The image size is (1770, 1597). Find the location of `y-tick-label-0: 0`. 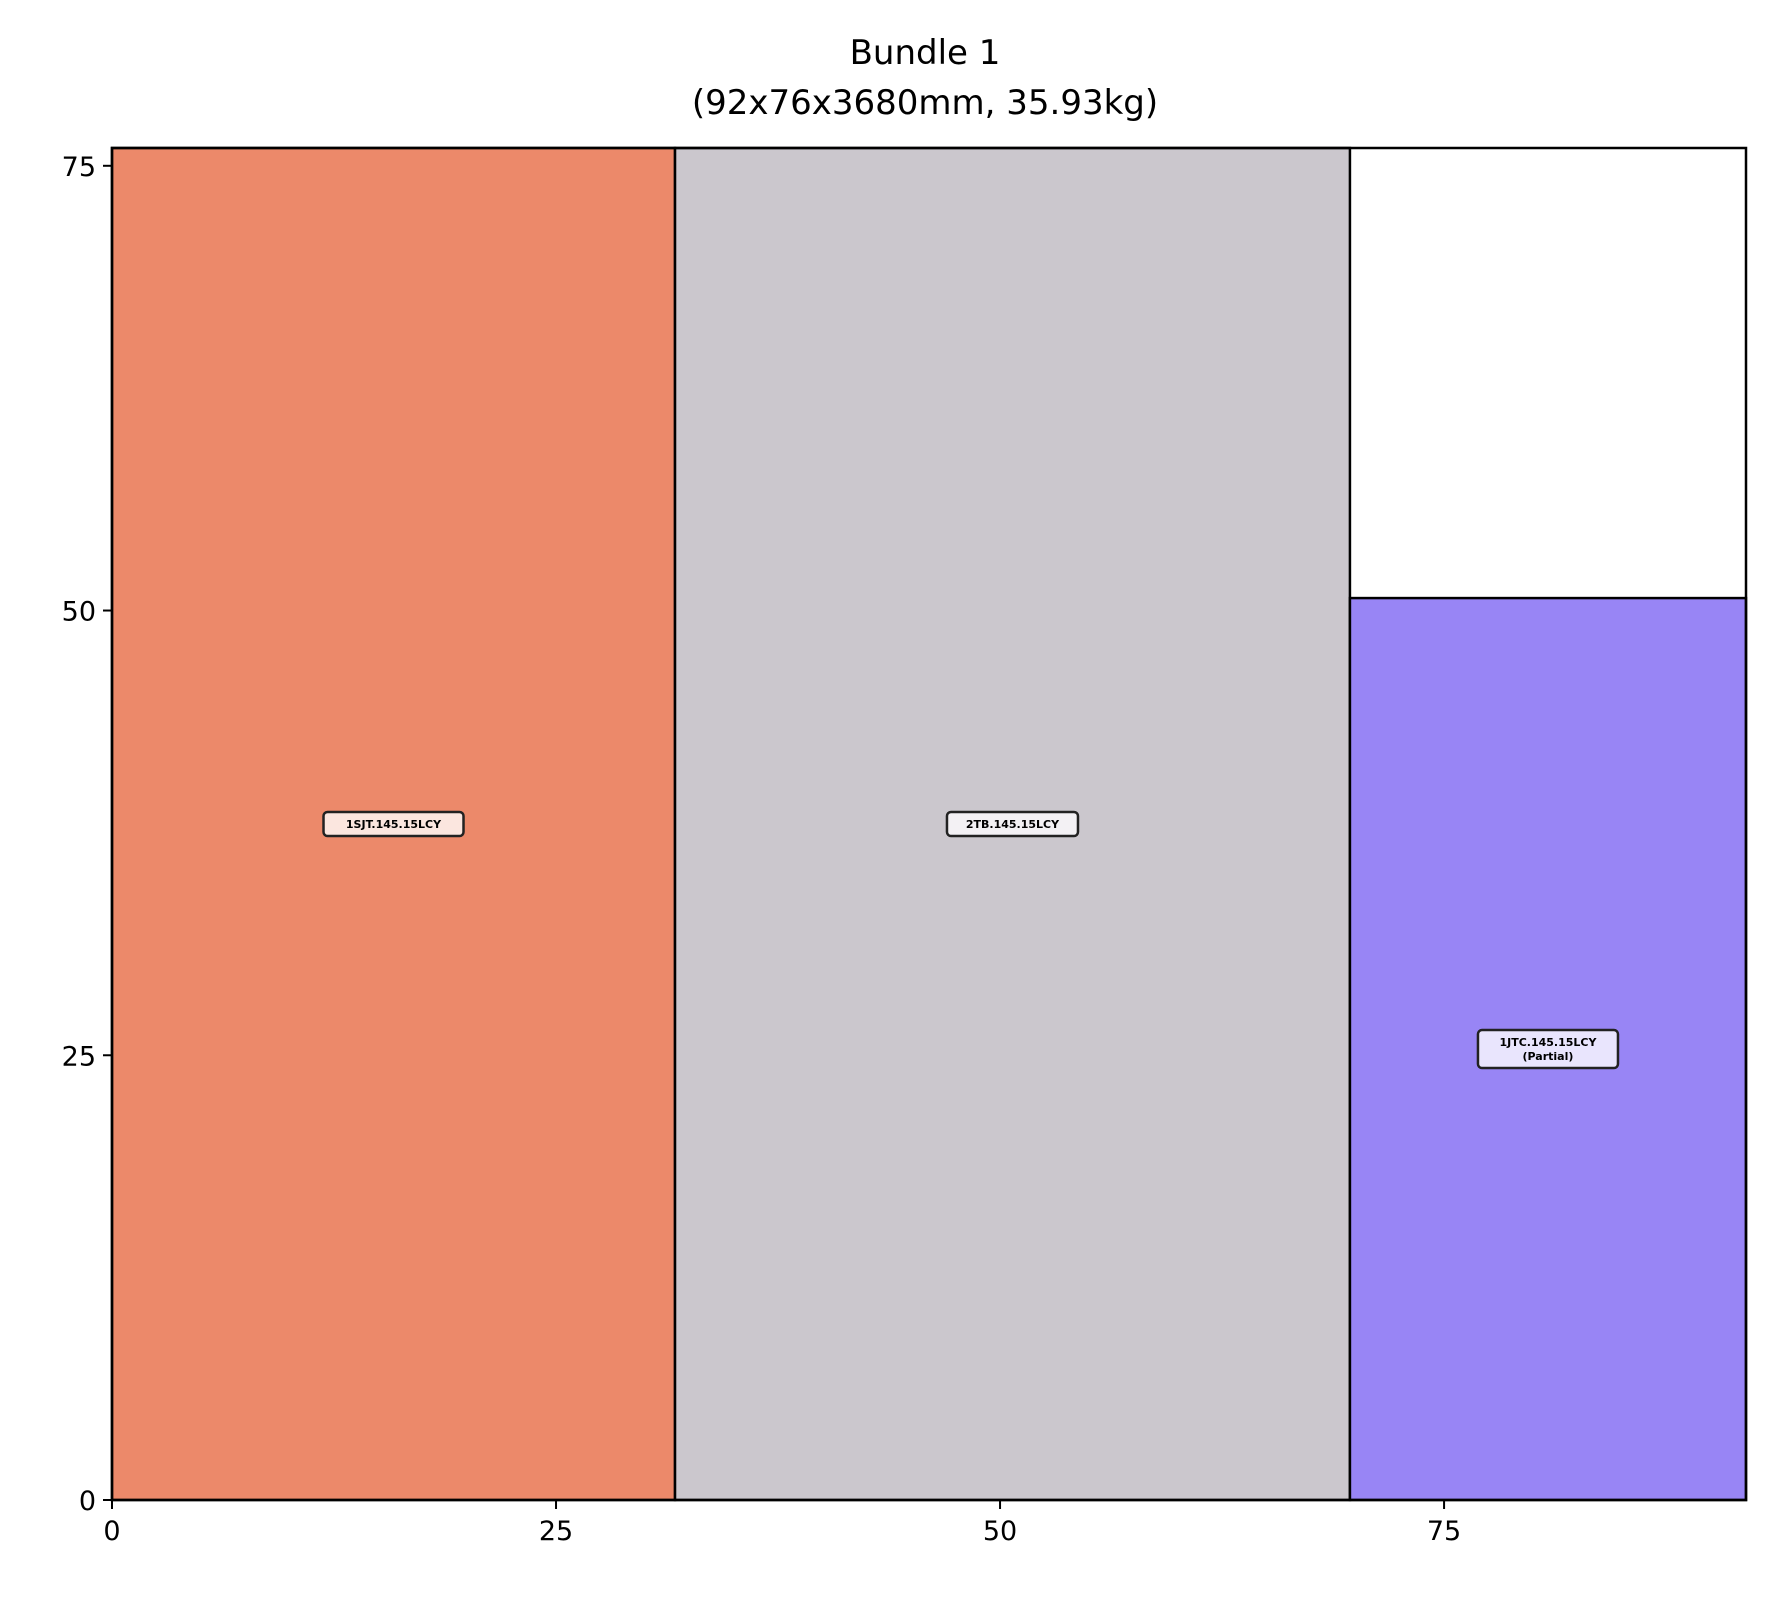

y-tick-label-0: 0 is located at coordinates (87, 1501).